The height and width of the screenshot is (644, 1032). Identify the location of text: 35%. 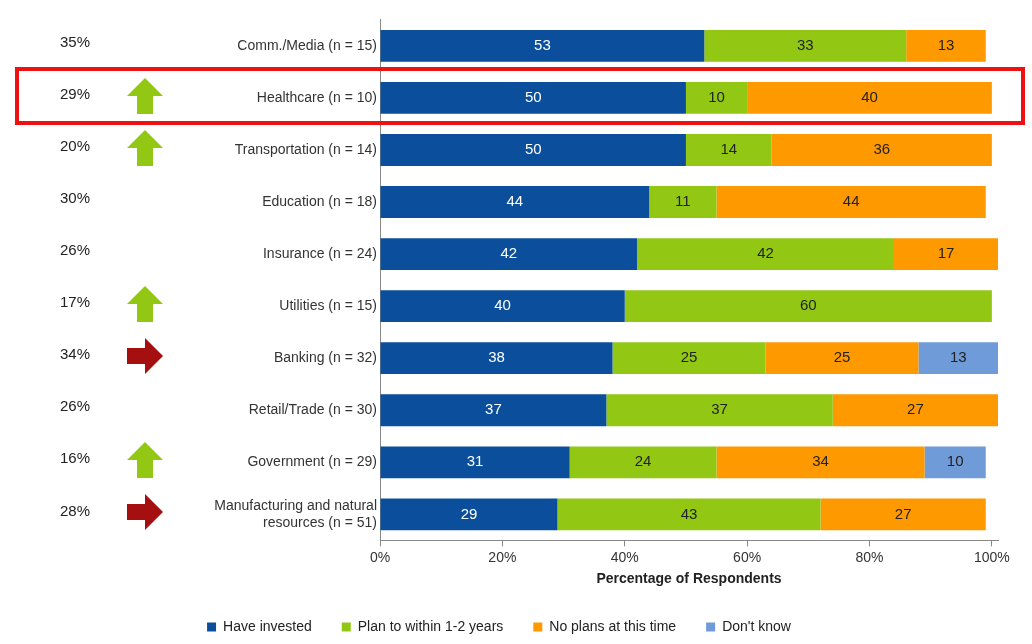
(75, 41).